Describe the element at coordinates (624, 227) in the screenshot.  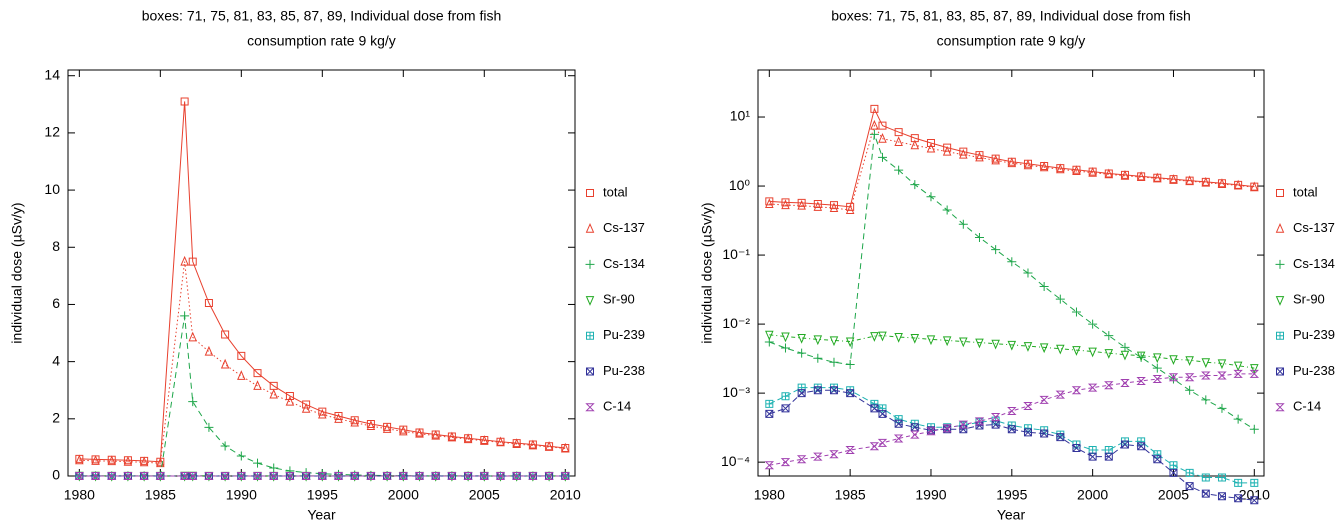
I see `legend-label: Cs-137` at that location.